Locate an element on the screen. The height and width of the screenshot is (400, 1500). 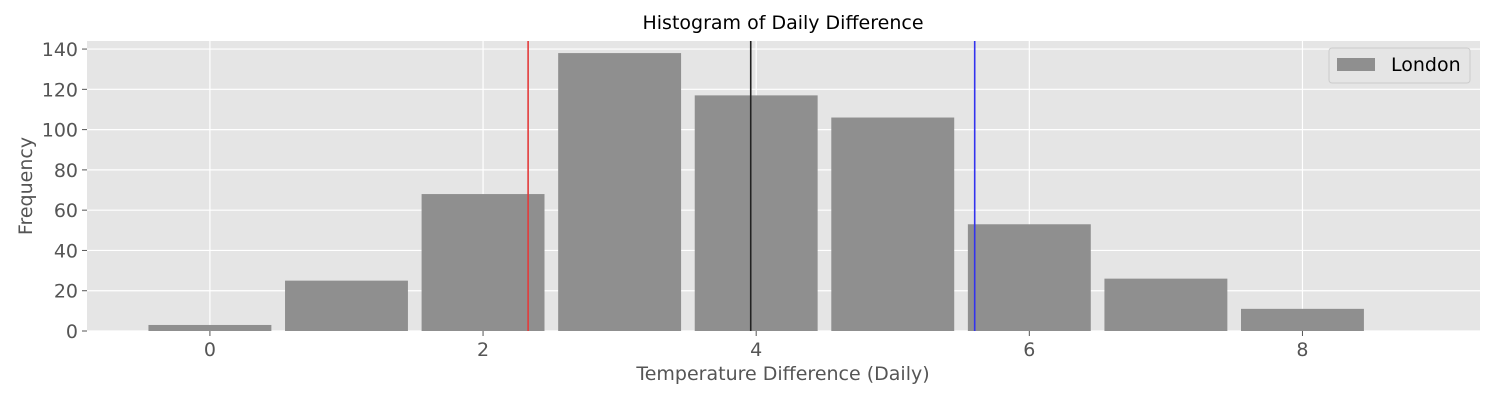
x-tick-label: 4 is located at coordinates (756, 350).